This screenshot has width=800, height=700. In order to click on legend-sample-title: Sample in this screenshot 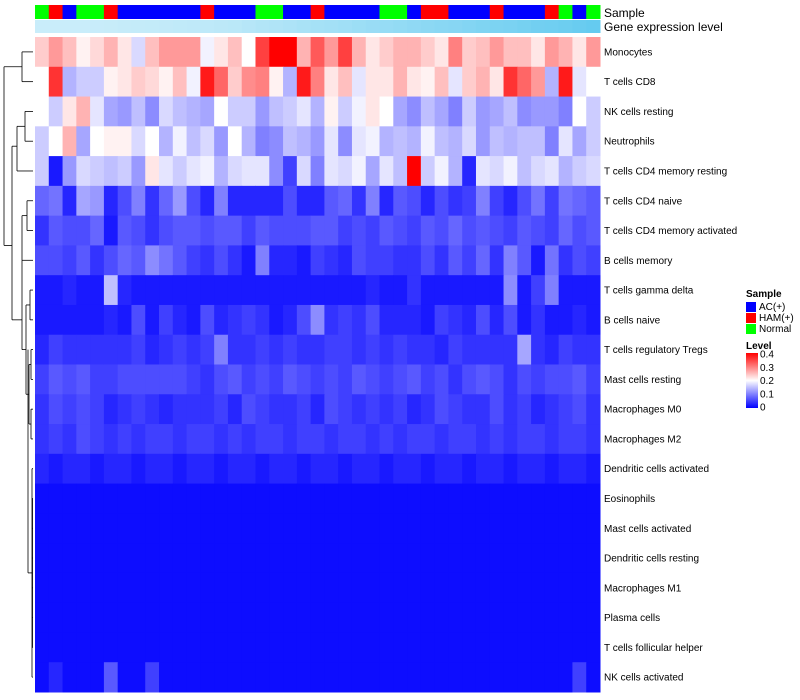, I will do `click(764, 294)`.